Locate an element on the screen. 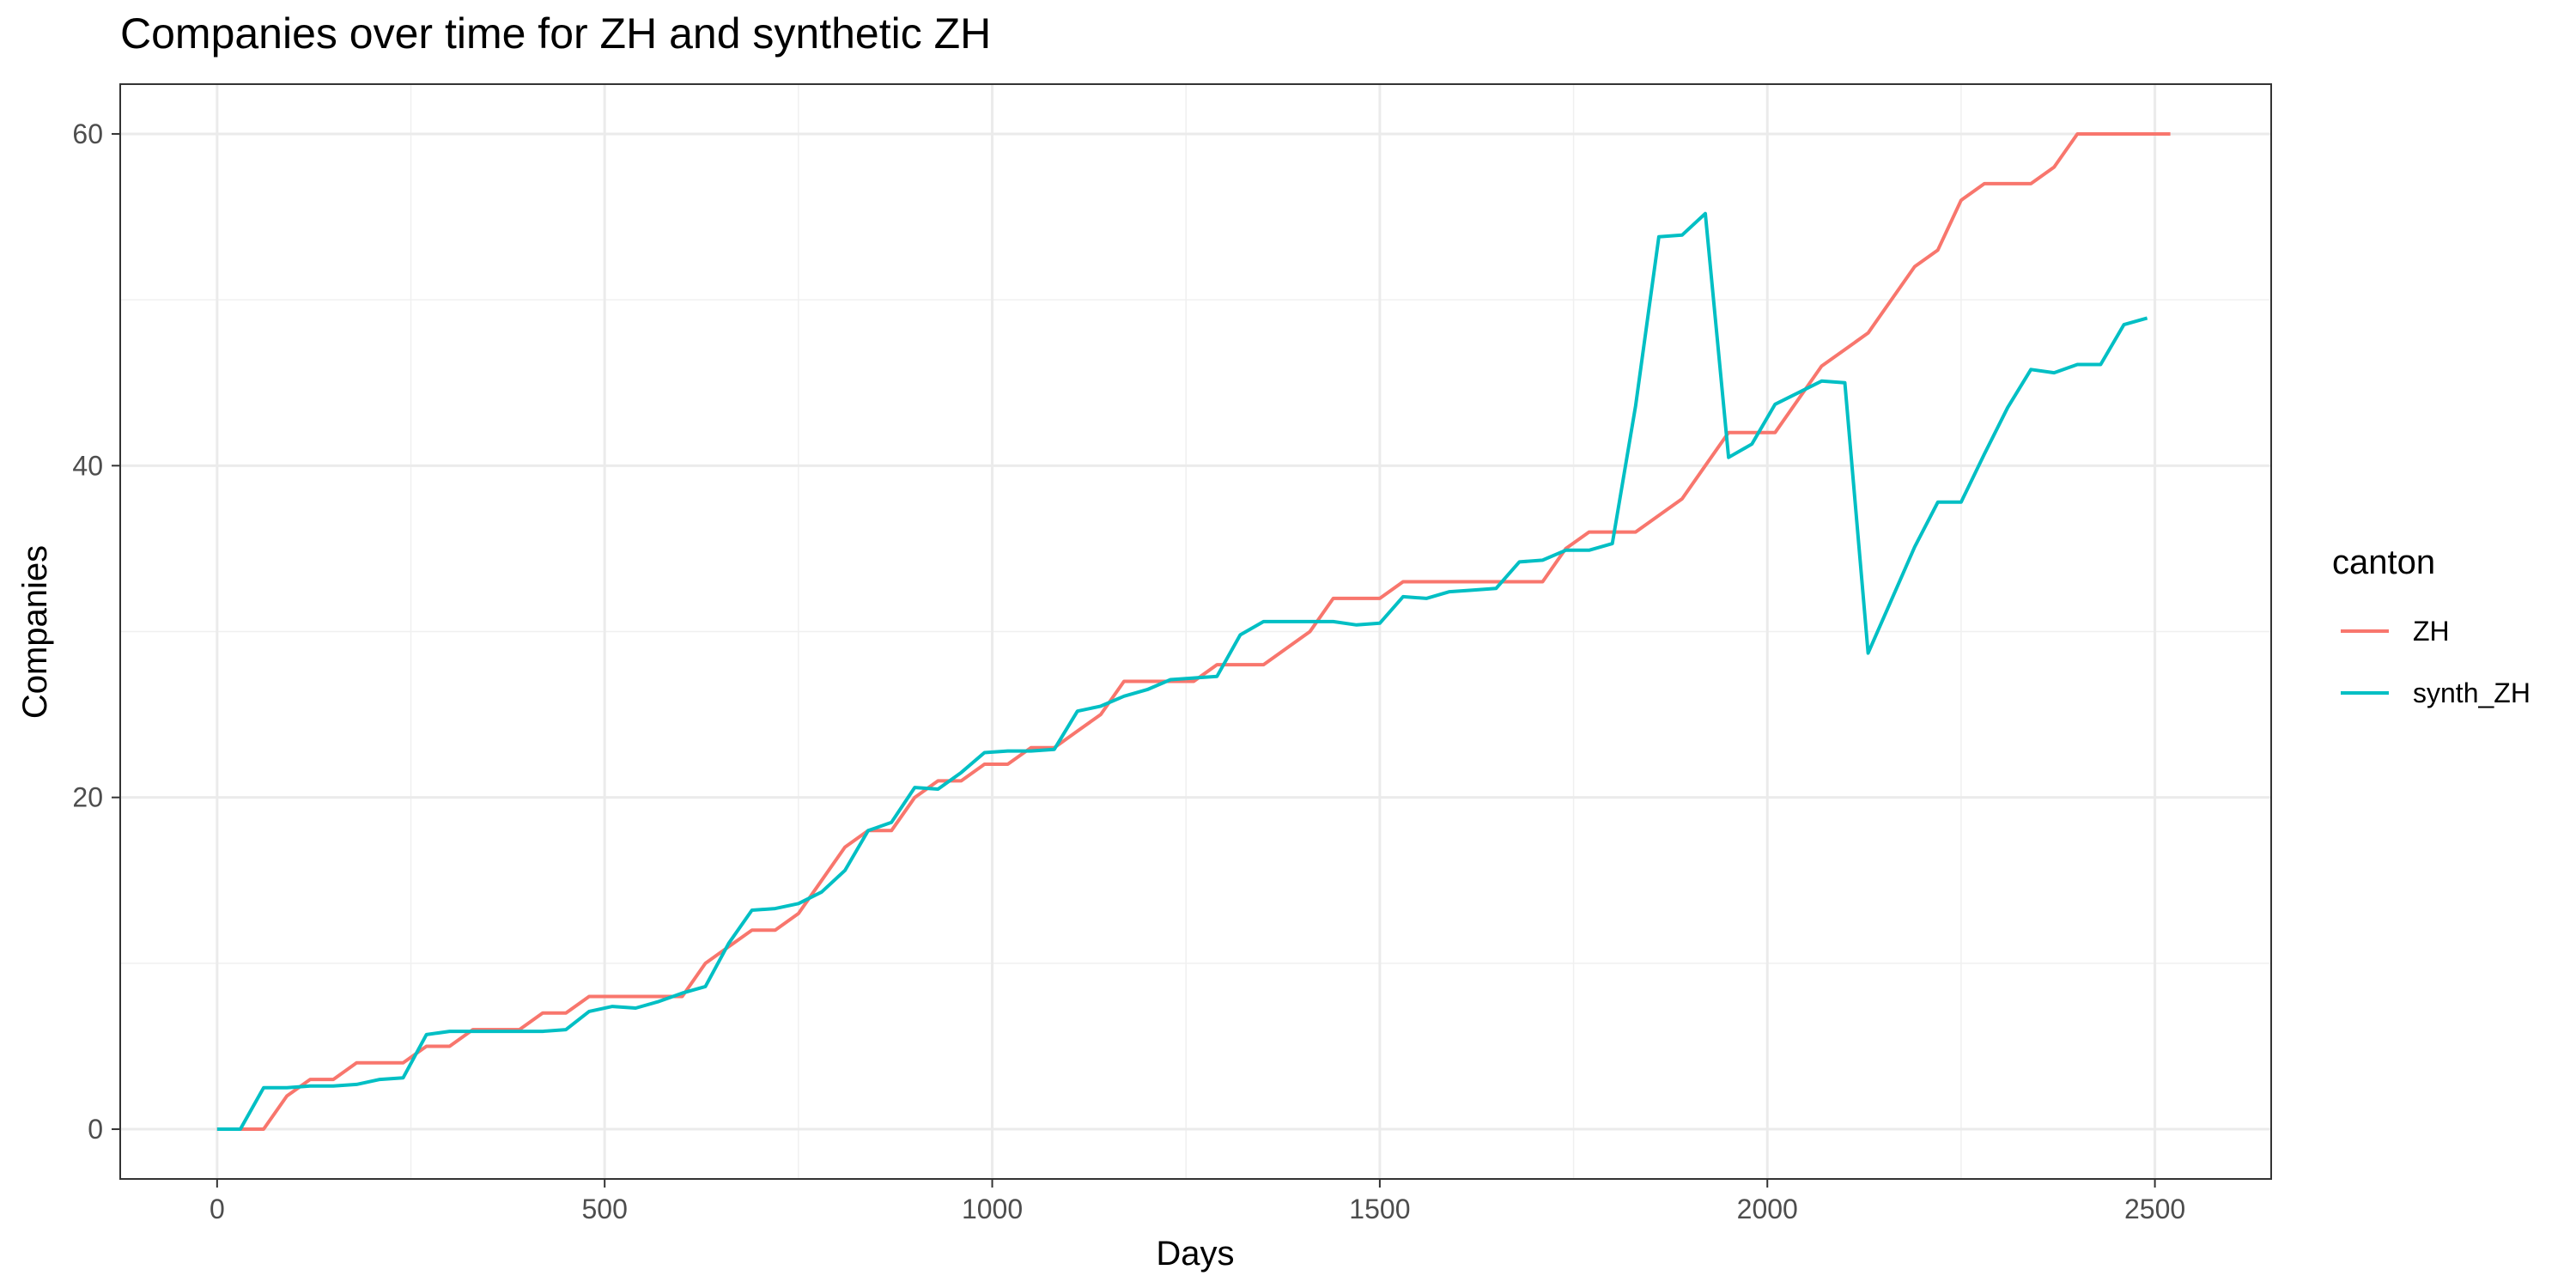 The height and width of the screenshot is (1288, 2576). legend-title: canton is located at coordinates (2383, 563).